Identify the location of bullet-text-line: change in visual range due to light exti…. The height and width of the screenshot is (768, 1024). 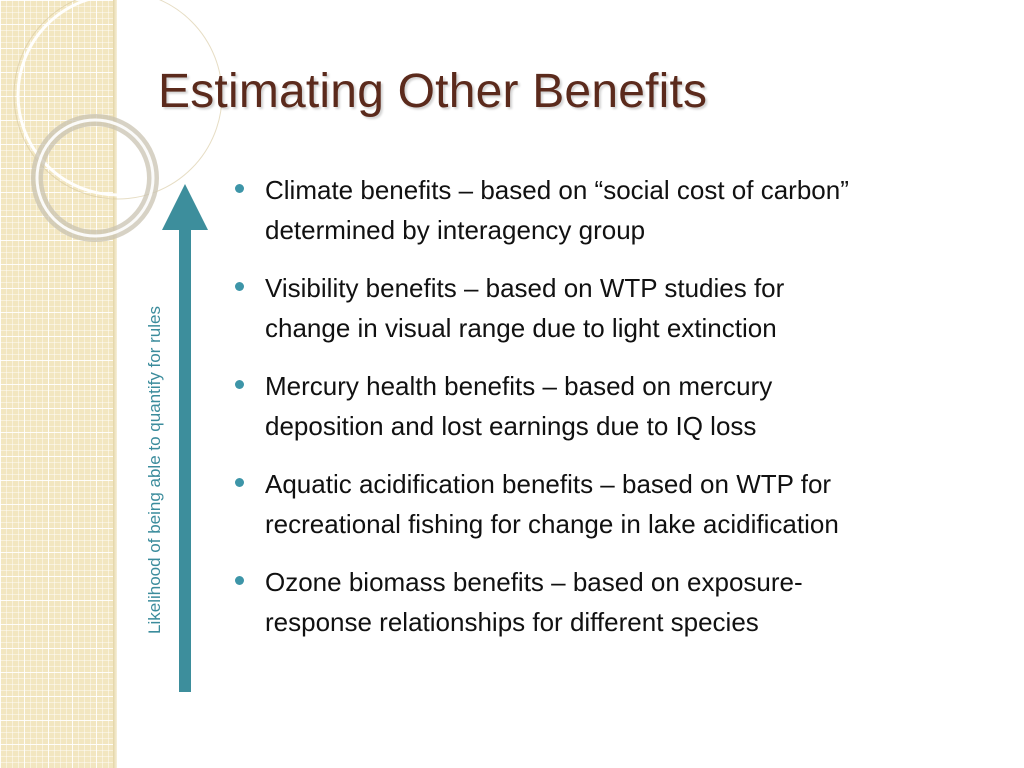
(521, 328).